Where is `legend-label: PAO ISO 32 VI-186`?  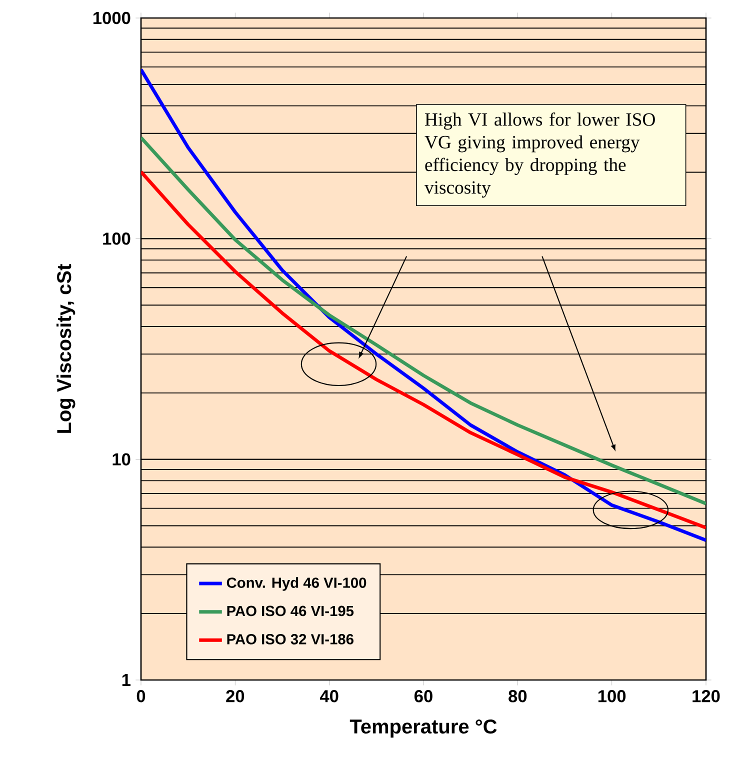
legend-label: PAO ISO 32 VI-186 is located at coordinates (290, 639).